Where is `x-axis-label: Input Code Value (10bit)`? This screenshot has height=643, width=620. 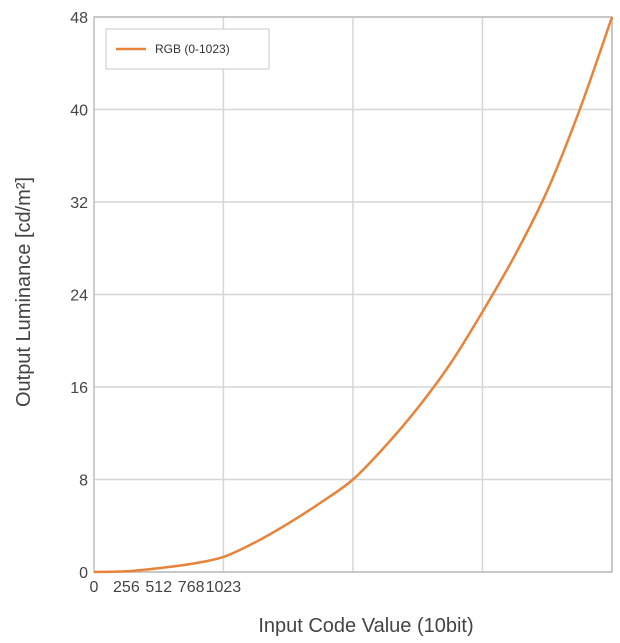
x-axis-label: Input Code Value (10bit) is located at coordinates (365, 626).